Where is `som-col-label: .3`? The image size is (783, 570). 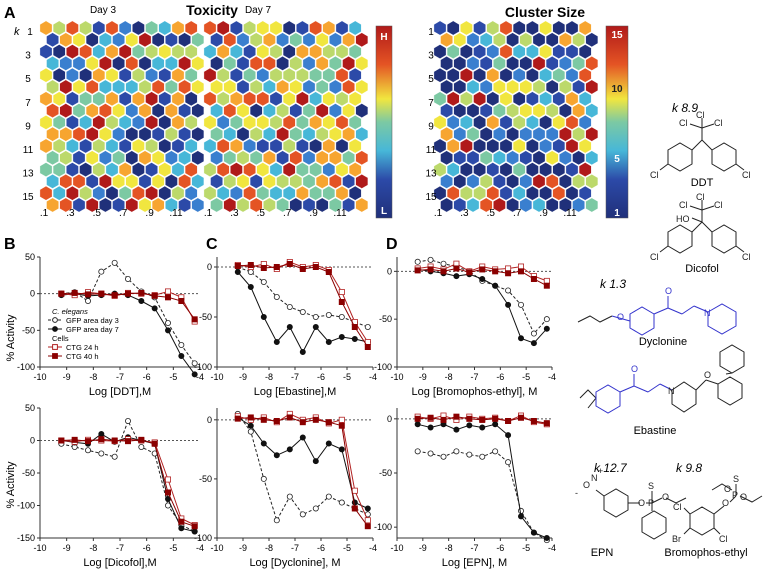 som-col-label: .3 is located at coordinates (464, 213).